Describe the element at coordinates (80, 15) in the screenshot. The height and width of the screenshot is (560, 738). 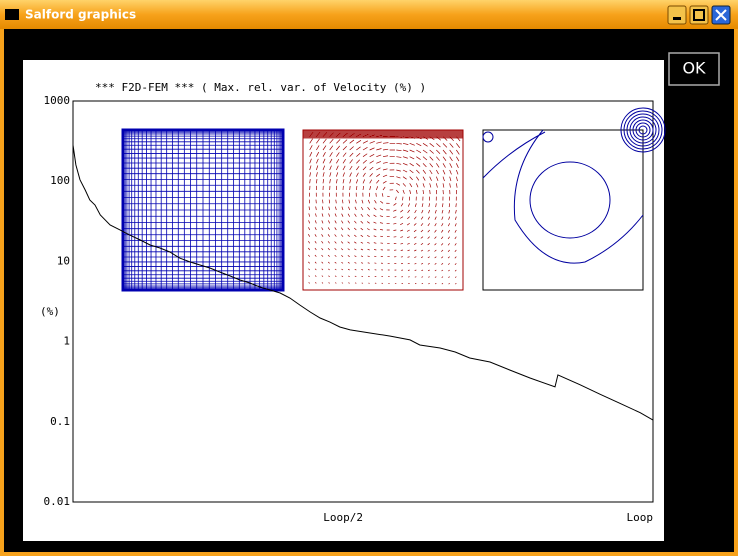
I see `window-title: Salford graphics` at that location.